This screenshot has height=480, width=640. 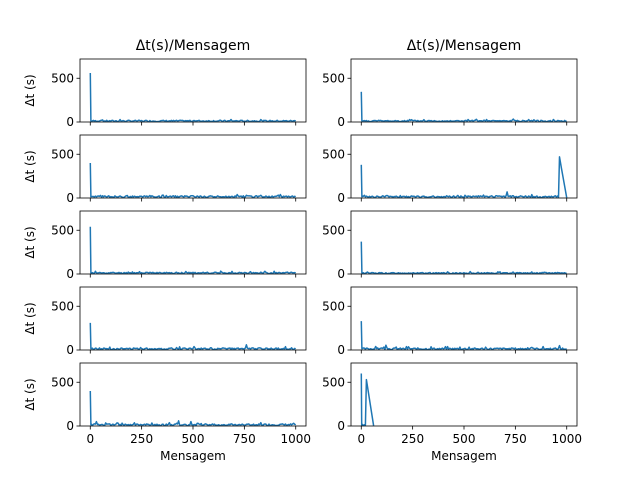 I want to click on subplot-r0-c1: 0 500 Δt(s)/Mensagem, so click(x=450, y=83).